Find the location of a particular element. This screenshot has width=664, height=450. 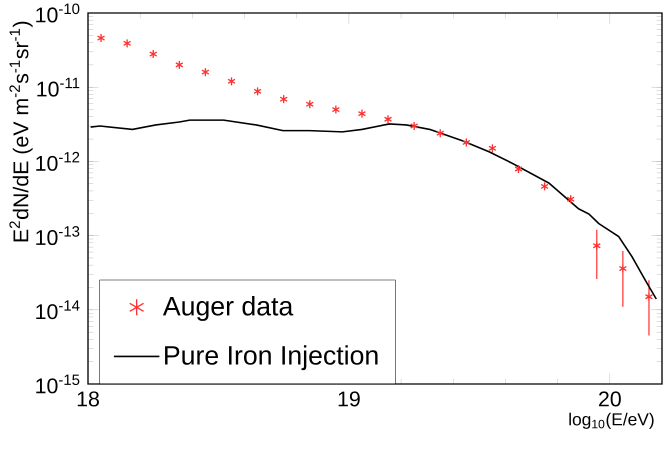

y-tick-label: 10$^{-13}$ is located at coordinates (58, 236).